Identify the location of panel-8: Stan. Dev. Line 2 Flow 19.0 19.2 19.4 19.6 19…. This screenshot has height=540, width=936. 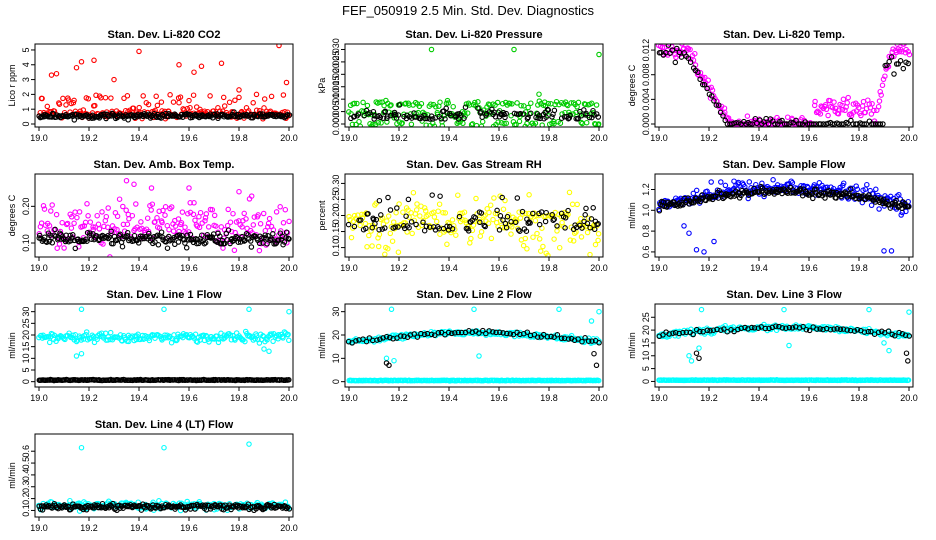
(462, 346).